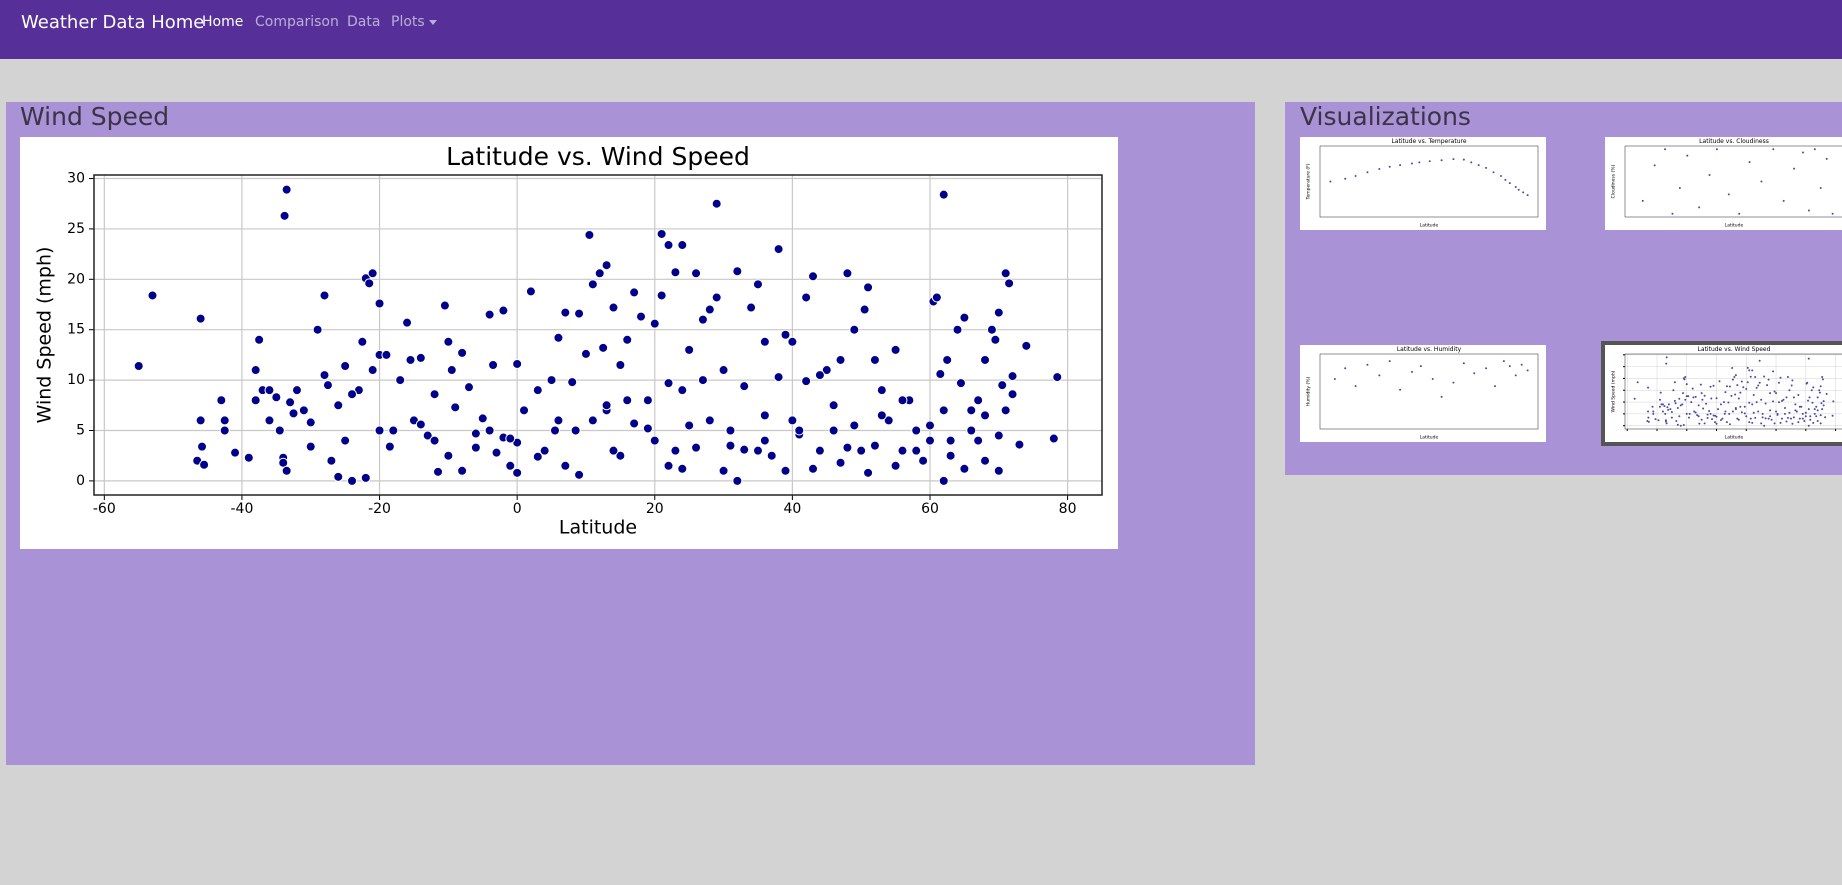  What do you see at coordinates (655, 509) in the screenshot?
I see `x-tick-label: 20` at bounding box center [655, 509].